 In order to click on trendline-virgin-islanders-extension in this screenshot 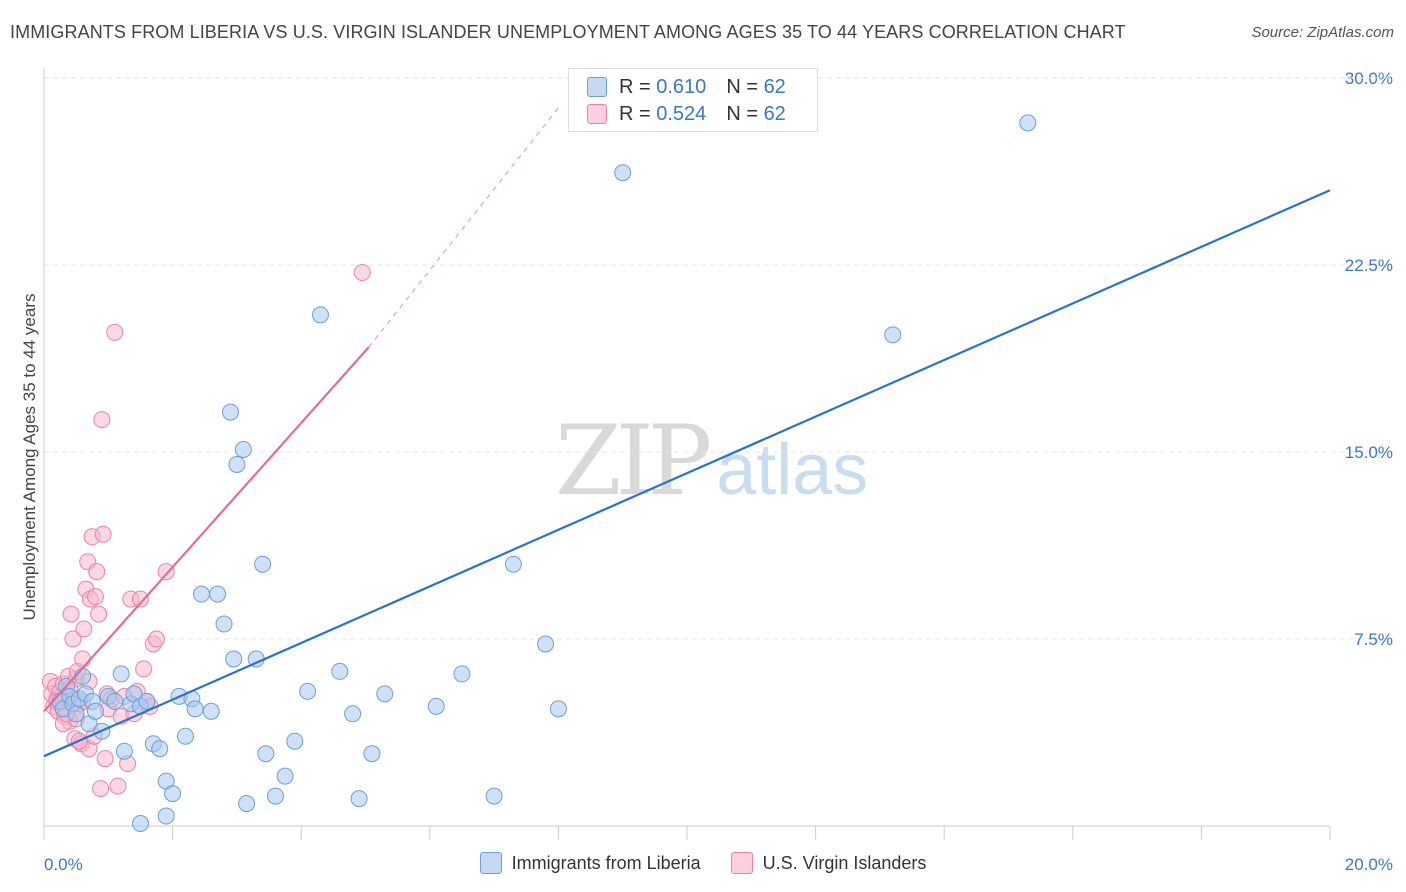, I will do `click(463, 227)`.